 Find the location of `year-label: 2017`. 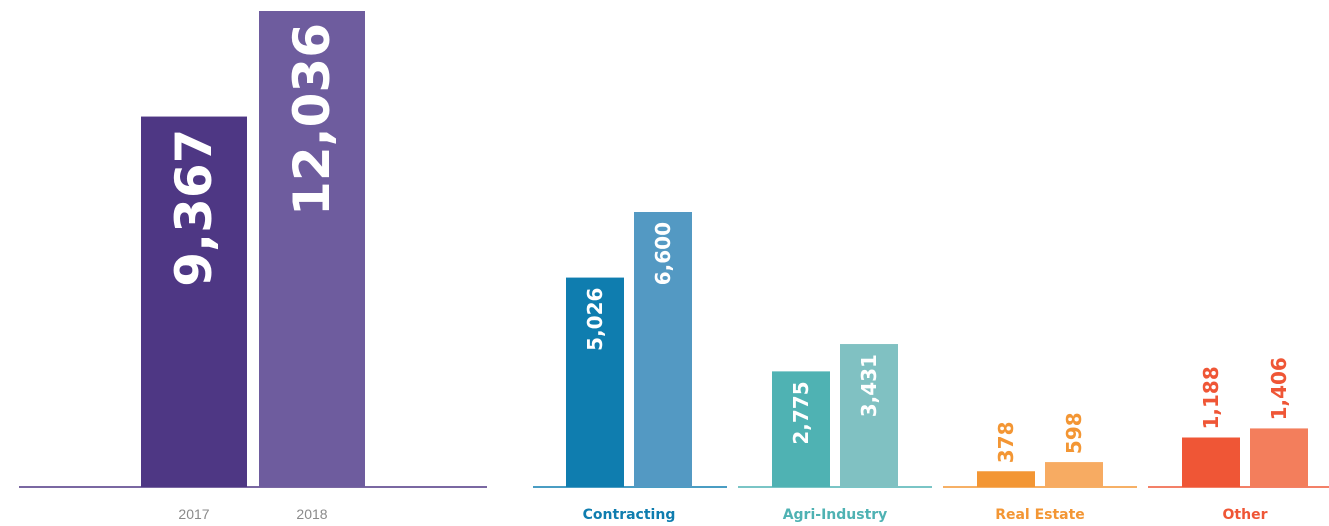

year-label: 2017 is located at coordinates (193, 514).